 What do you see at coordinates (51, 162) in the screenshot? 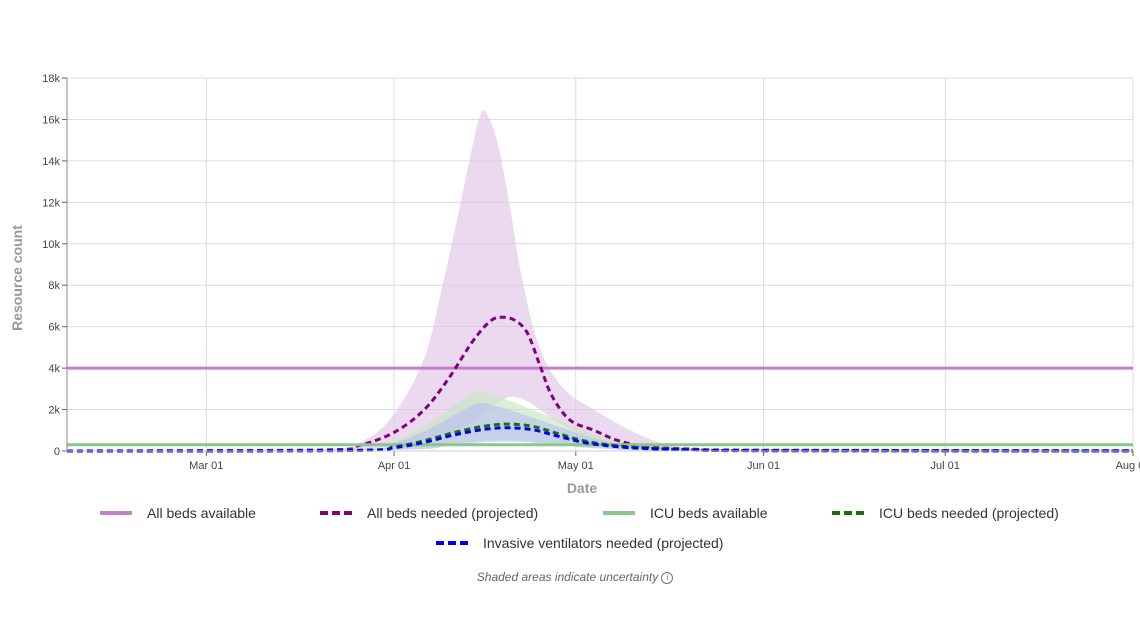
I see `y-tick-label: 14k` at bounding box center [51, 162].